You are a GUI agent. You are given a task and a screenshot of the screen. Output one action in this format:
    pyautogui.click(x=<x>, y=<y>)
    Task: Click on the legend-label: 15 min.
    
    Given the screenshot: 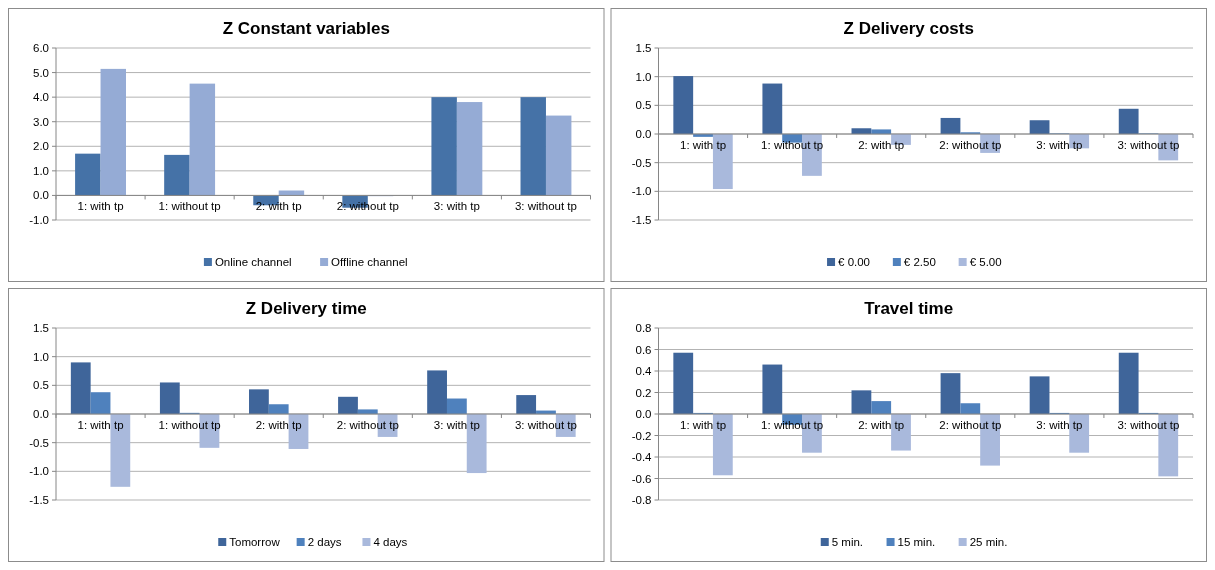 What is the action you would take?
    pyautogui.click(x=916, y=542)
    